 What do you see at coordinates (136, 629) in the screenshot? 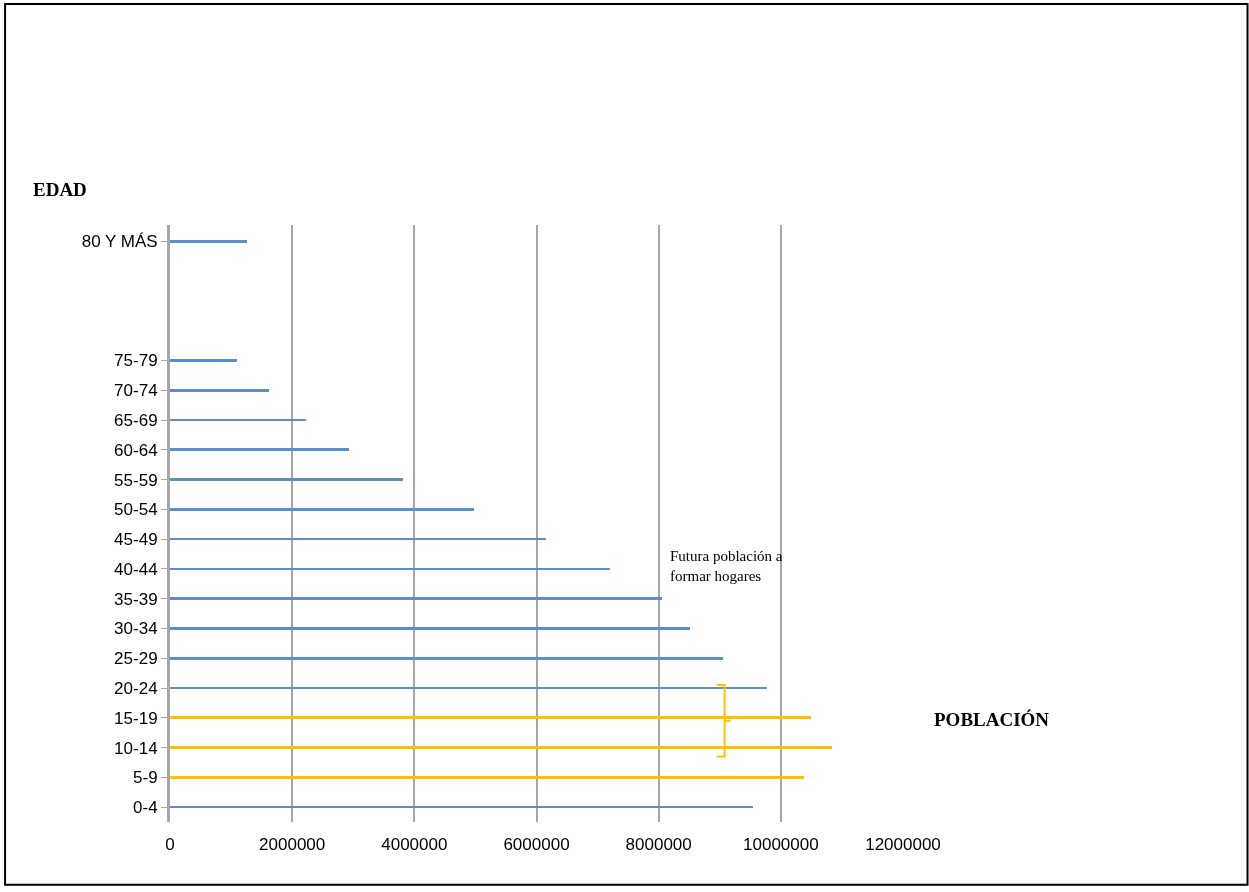
I see `y-tick-label: 30-34` at bounding box center [136, 629].